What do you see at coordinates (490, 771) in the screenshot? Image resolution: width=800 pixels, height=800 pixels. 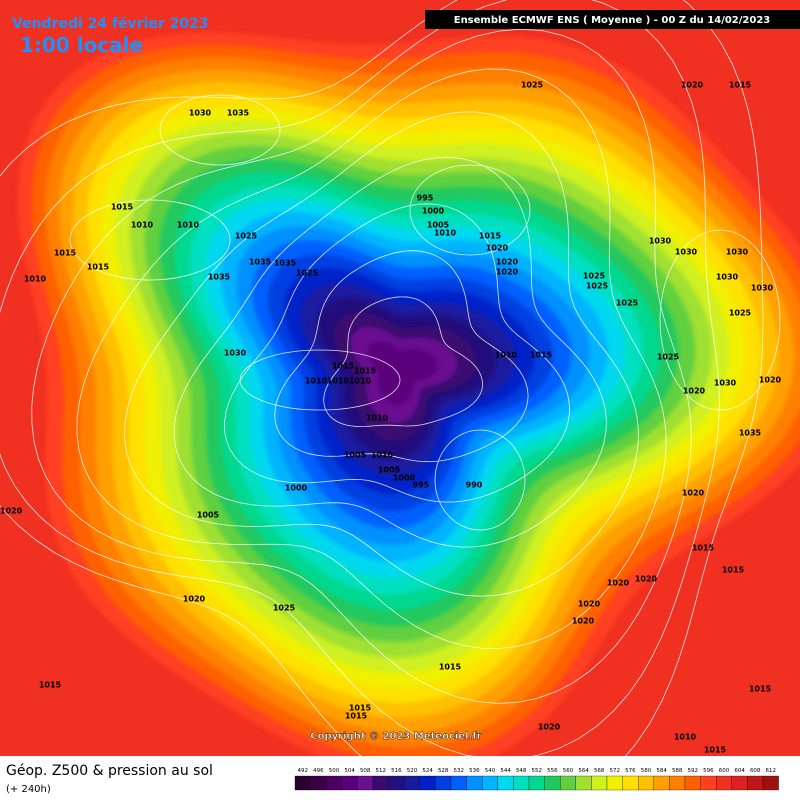 I see `legend-level: 540` at bounding box center [490, 771].